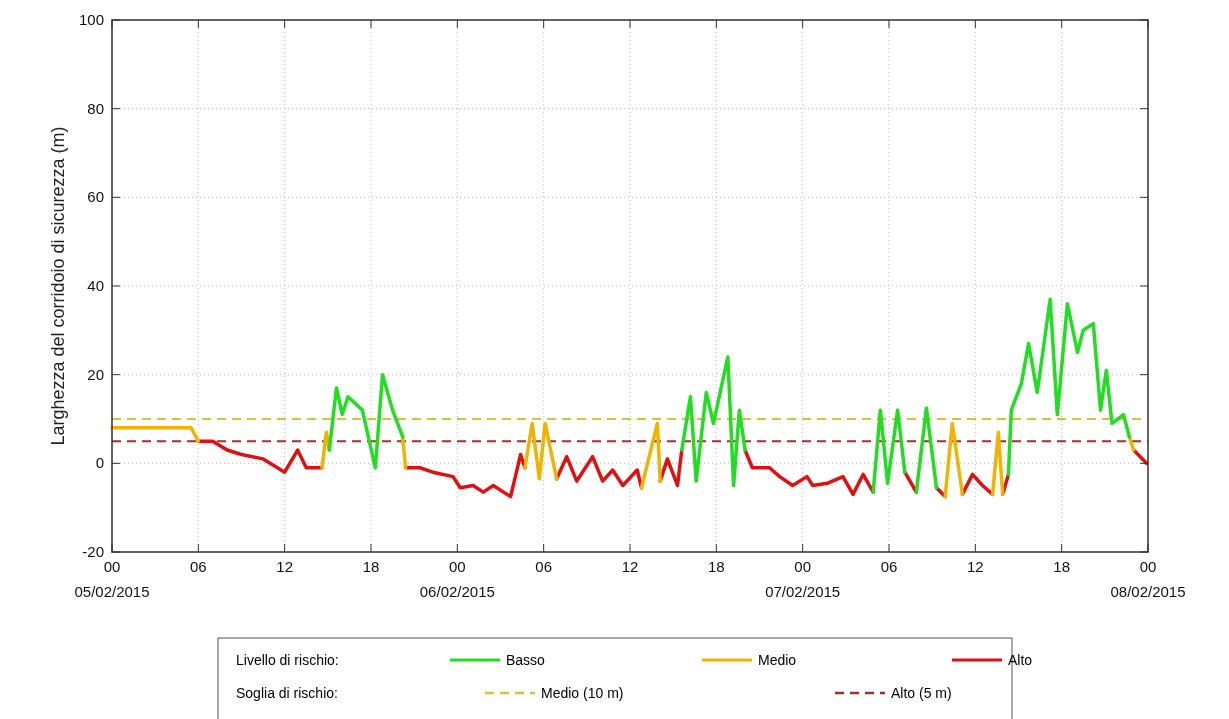  Describe the element at coordinates (95, 197) in the screenshot. I see `y-tick-label: 60` at that location.